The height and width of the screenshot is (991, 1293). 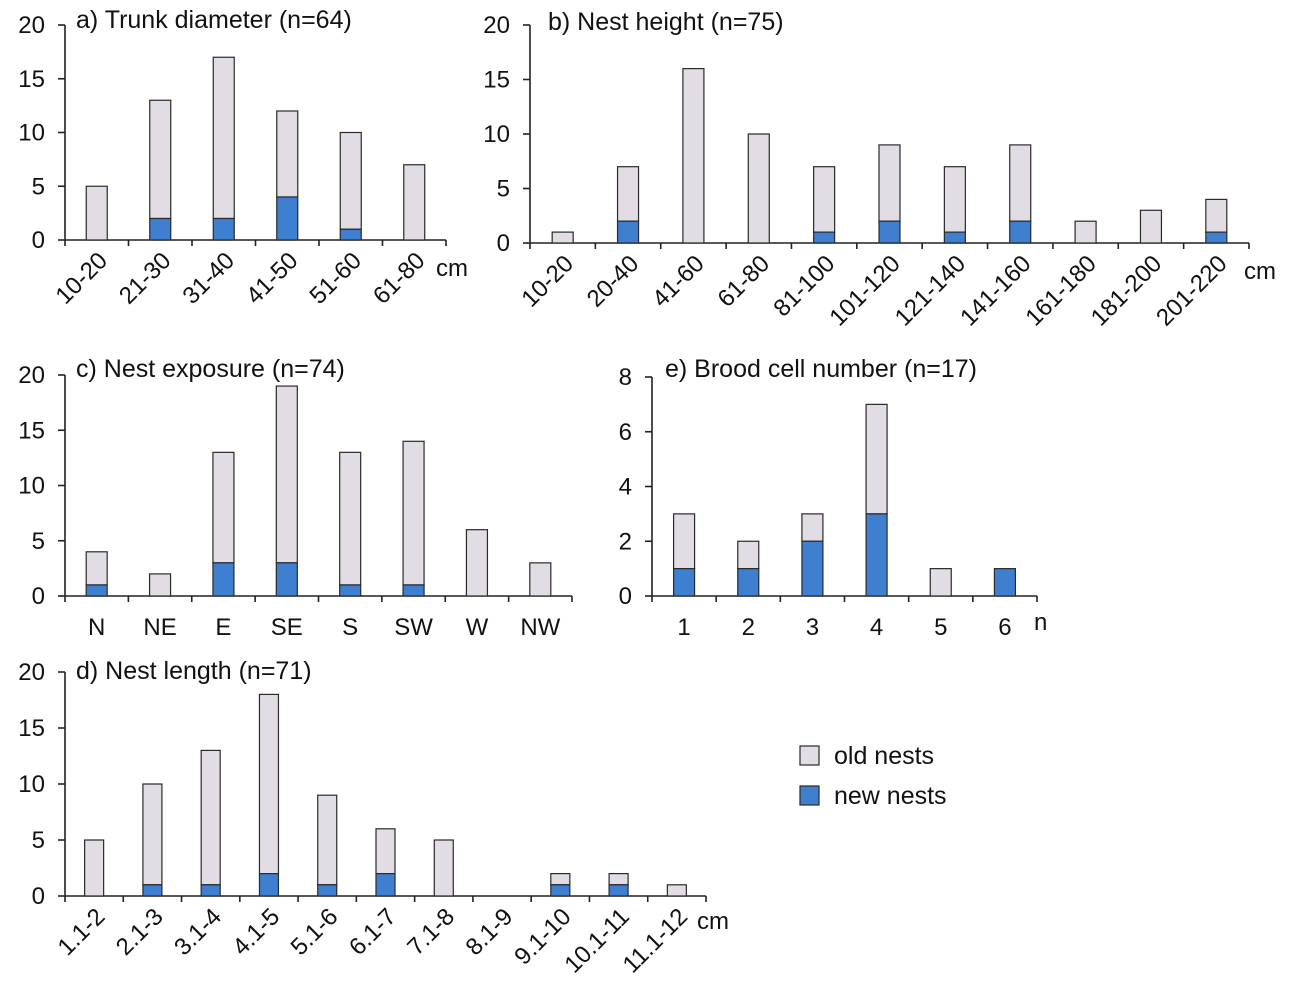 I want to click on x-category-label: 51-60, so click(x=335, y=278).